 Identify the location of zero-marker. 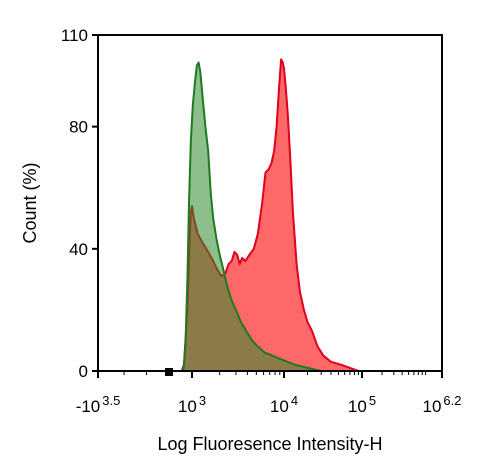
(169, 372).